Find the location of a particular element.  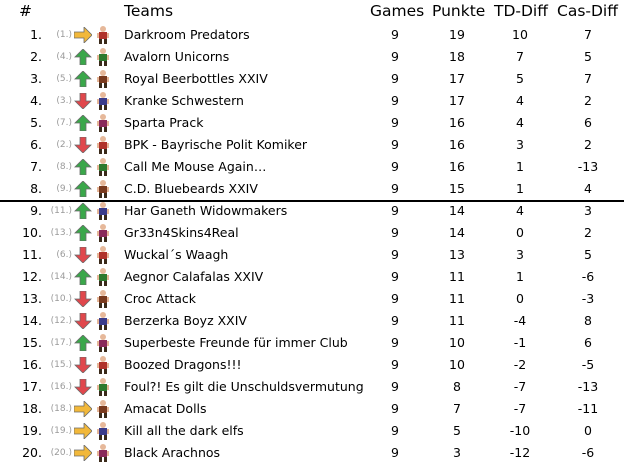

rank-cell: 9. is located at coordinates (36, 210).